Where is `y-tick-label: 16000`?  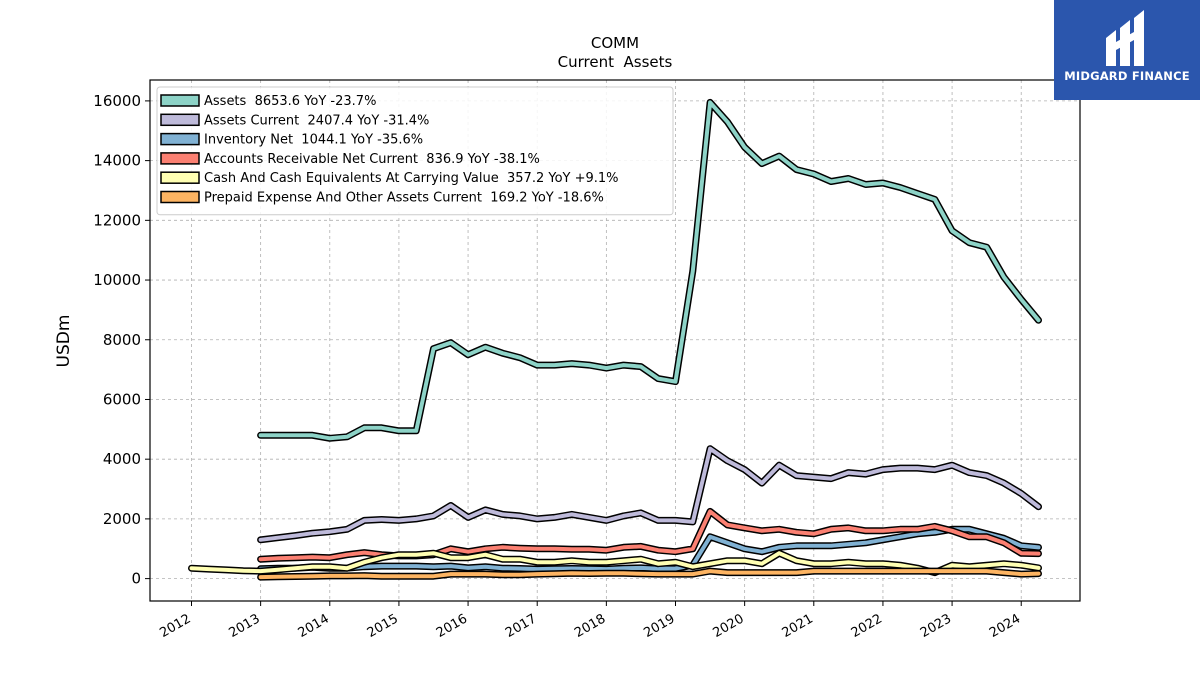
y-tick-label: 16000 is located at coordinates (117, 101).